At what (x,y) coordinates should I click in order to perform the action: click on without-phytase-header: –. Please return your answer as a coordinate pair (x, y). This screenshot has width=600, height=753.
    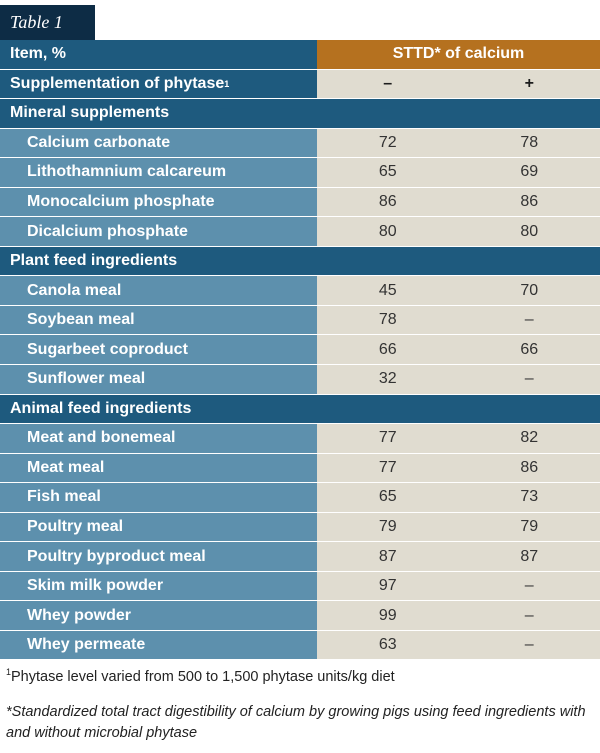
    Looking at the image, I should click on (388, 83).